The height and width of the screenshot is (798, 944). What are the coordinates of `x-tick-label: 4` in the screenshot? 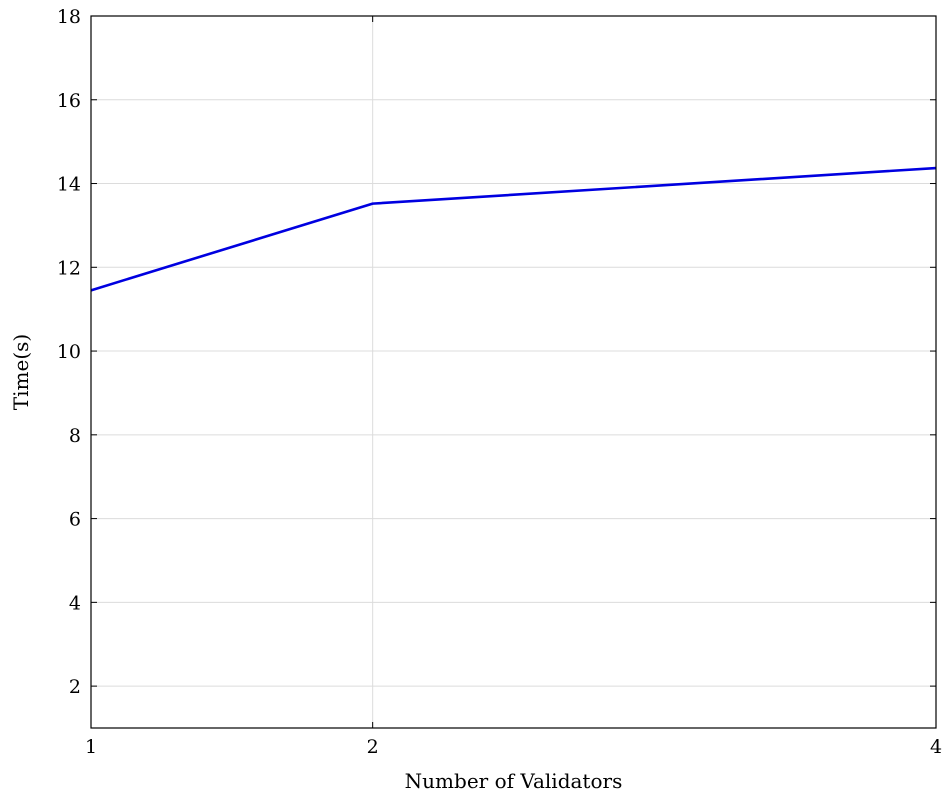 It's located at (936, 747).